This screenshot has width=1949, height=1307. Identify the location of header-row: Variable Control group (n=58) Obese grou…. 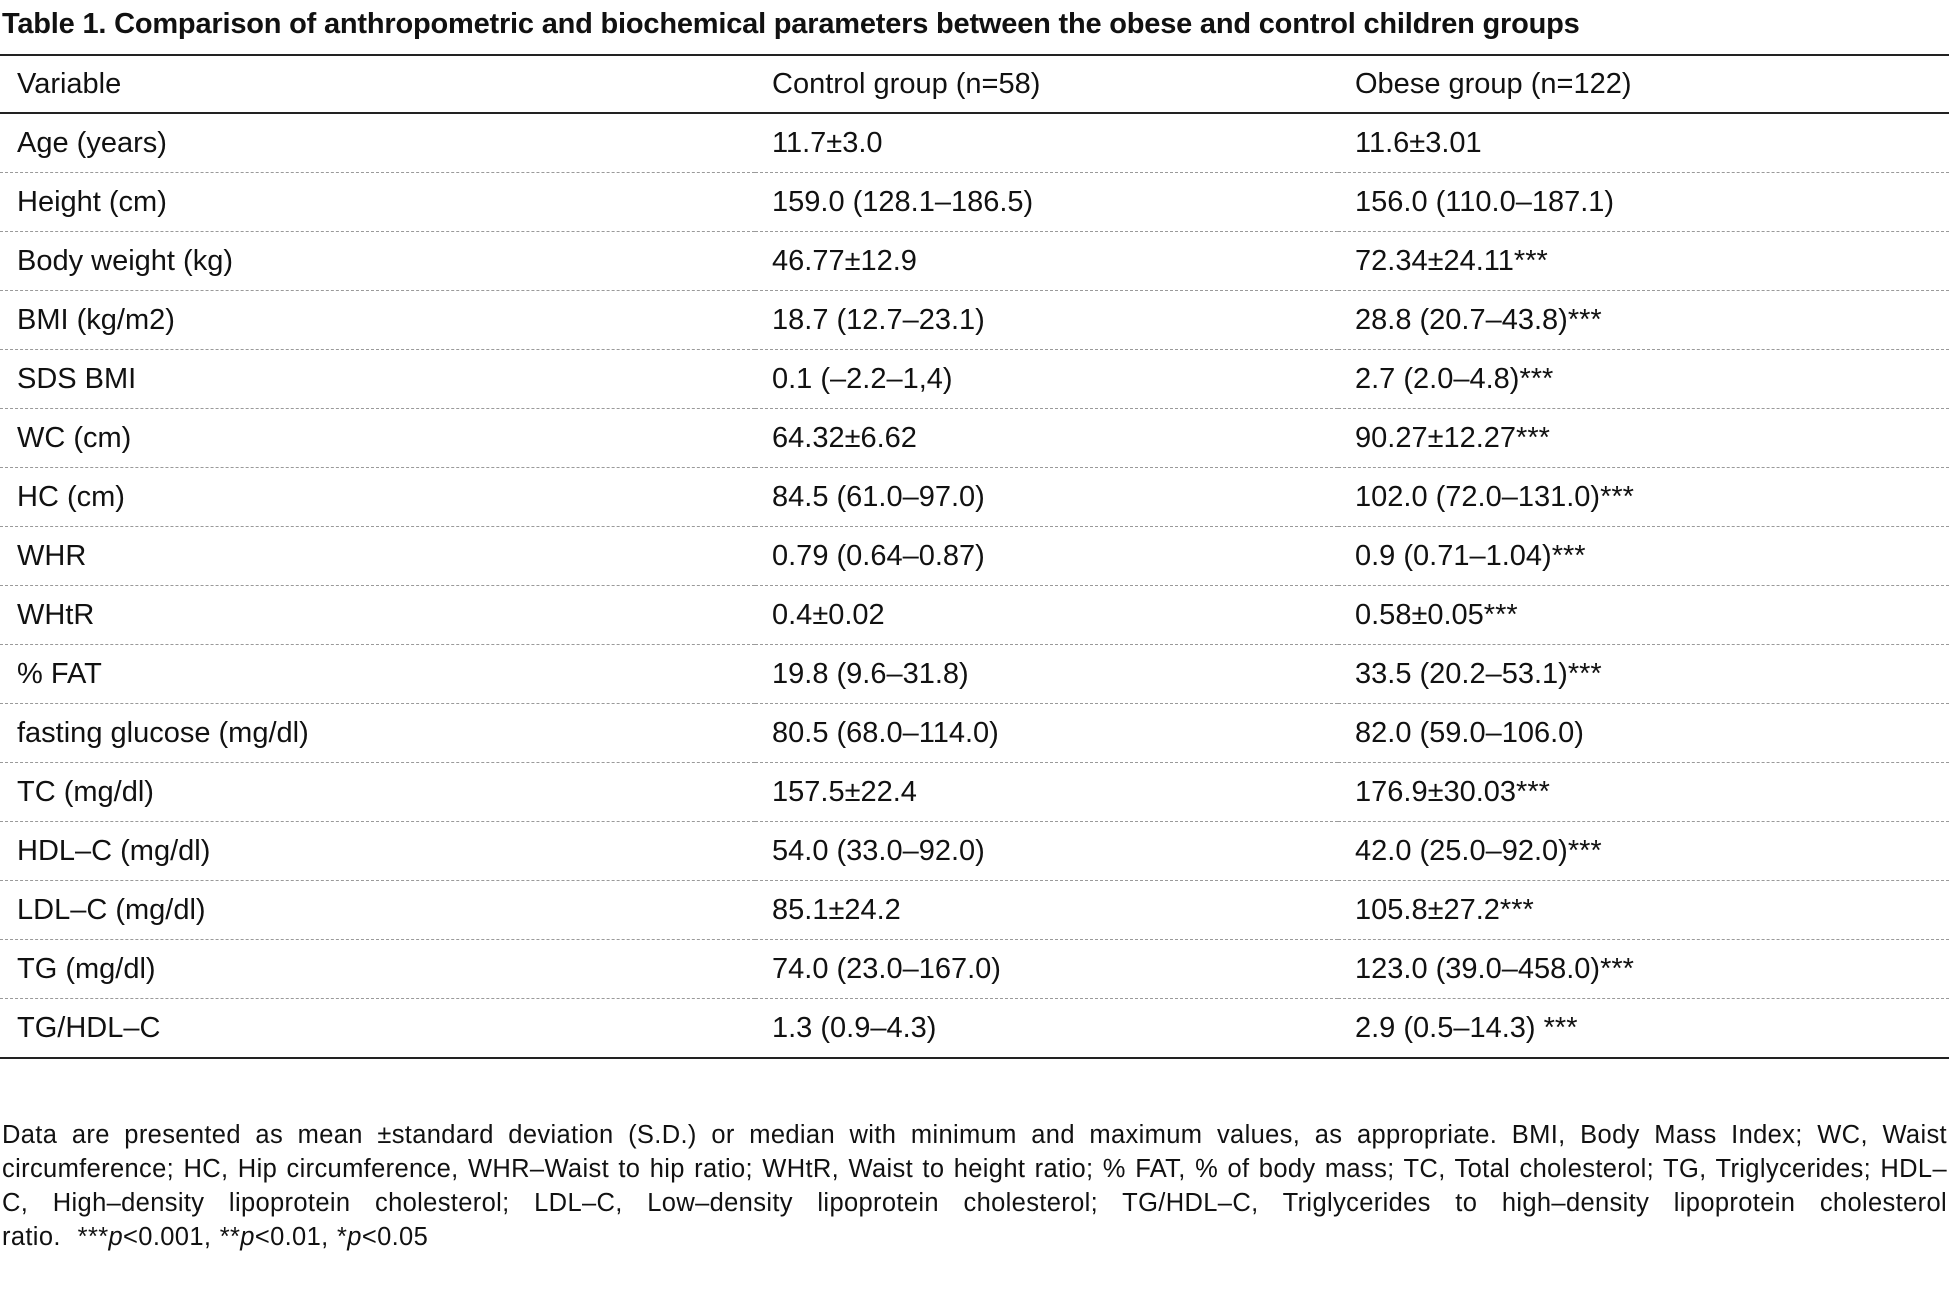
(974, 85).